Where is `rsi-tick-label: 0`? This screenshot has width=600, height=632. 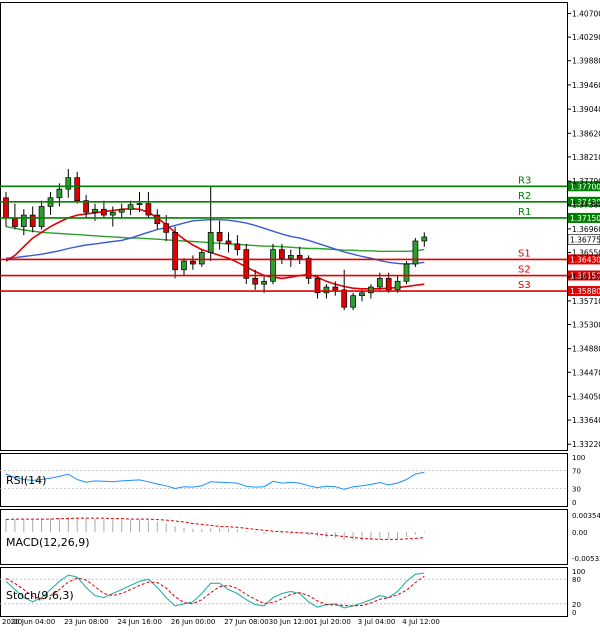
rsi-tick-label: 0 is located at coordinates (574, 503).